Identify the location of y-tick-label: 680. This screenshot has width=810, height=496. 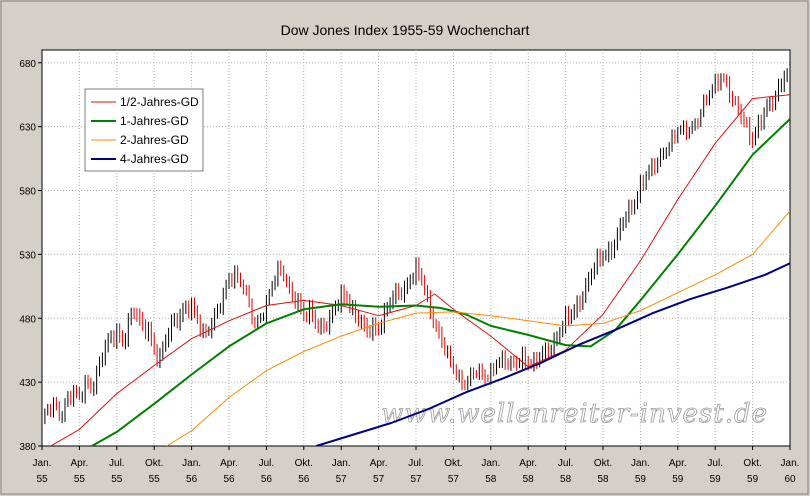
(27, 64).